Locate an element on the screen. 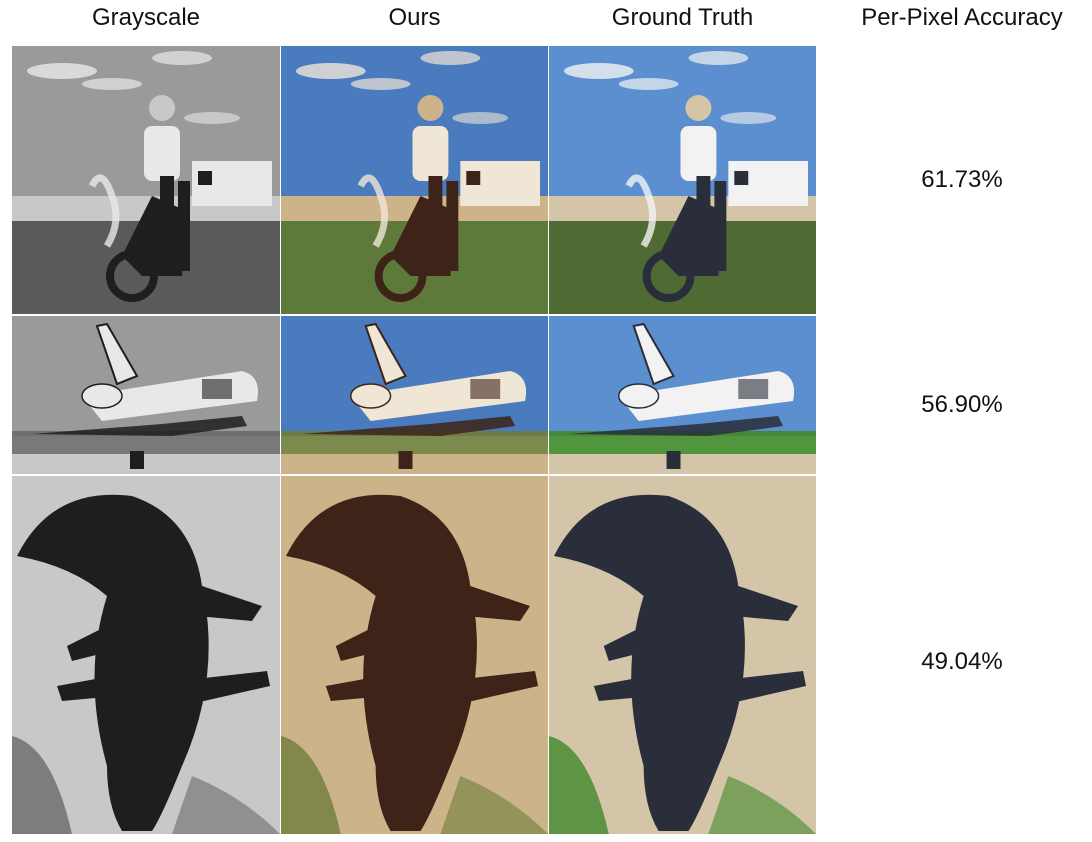 The image size is (1092, 842). grayscale-image-alligator is located at coordinates (146, 655).